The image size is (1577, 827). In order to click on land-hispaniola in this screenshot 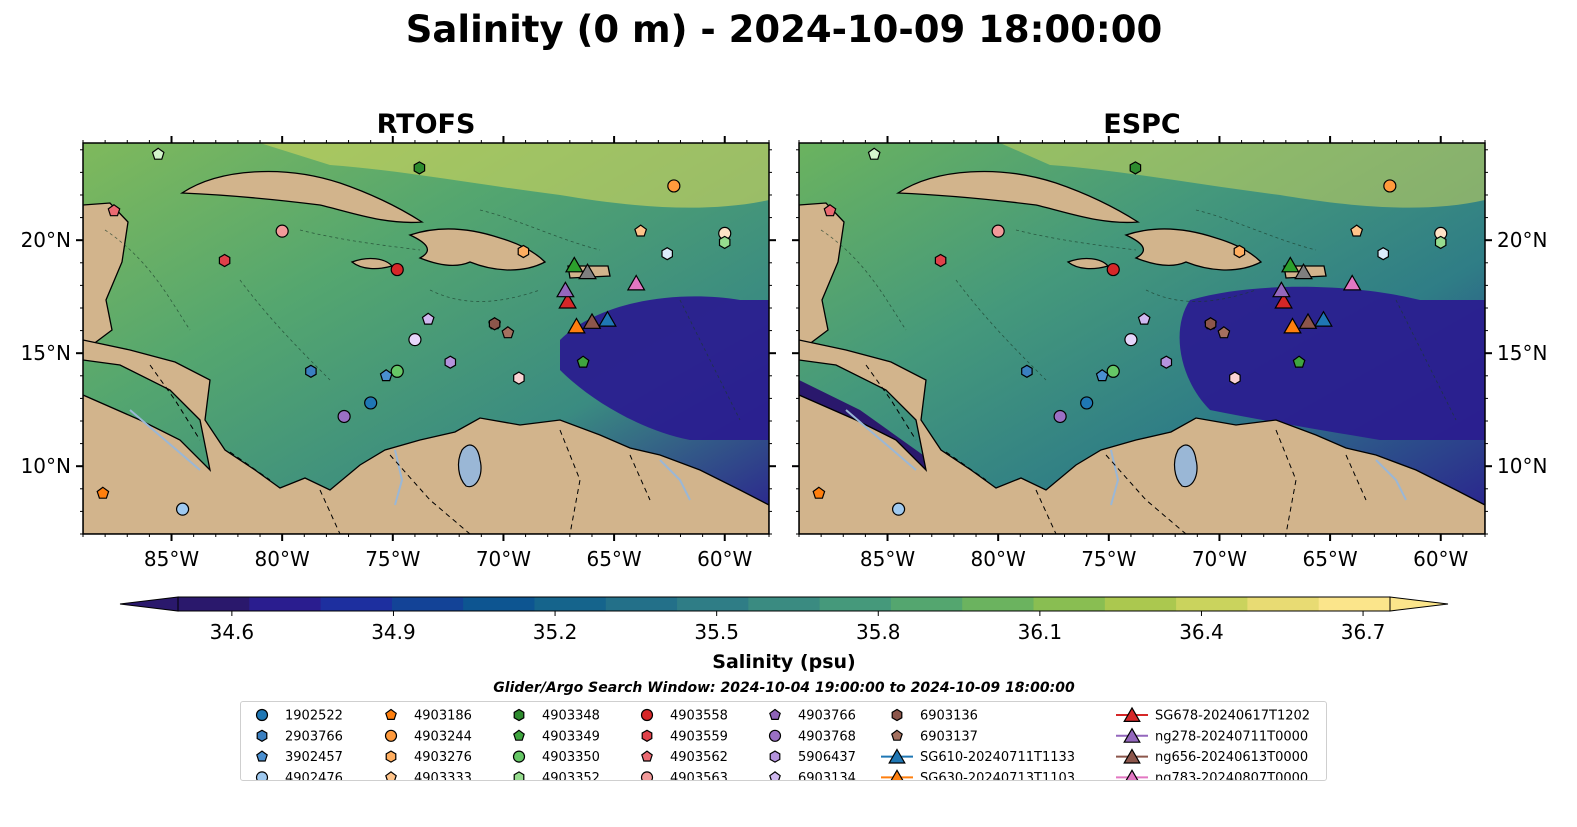, I will do `click(1193, 249)`.